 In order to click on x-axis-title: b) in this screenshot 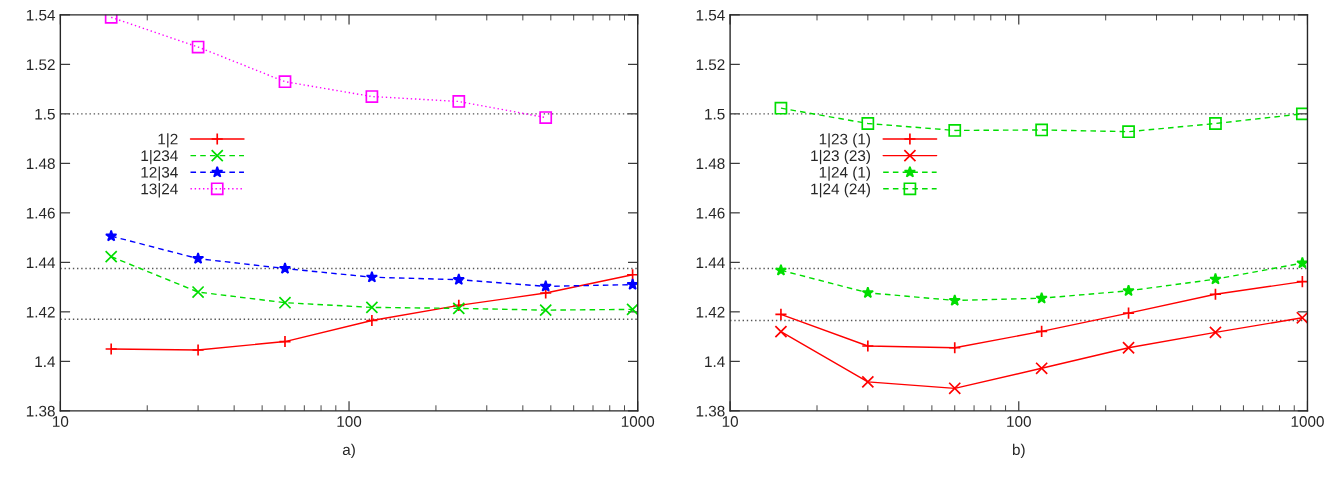, I will do `click(1018, 451)`.